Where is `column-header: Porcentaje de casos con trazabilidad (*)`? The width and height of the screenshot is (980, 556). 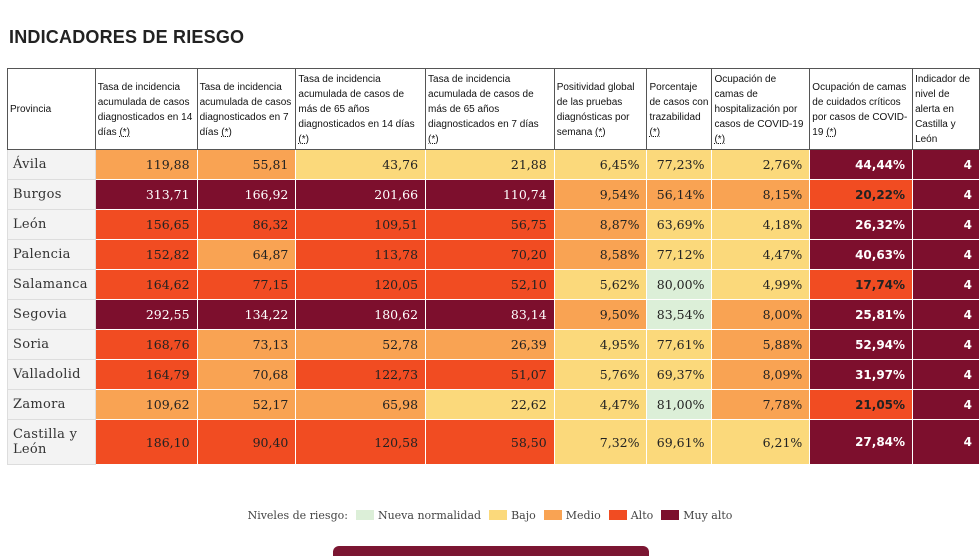 column-header: Porcentaje de casos con trazabilidad (*) is located at coordinates (679, 109).